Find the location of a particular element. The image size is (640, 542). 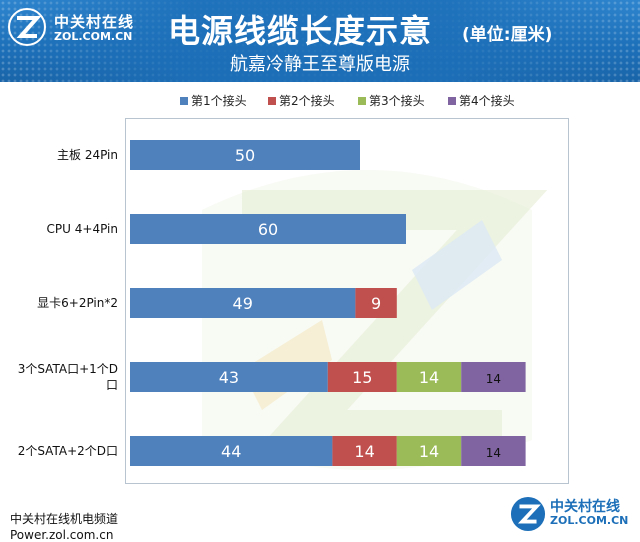

bar-data-label: 44 is located at coordinates (231, 451).